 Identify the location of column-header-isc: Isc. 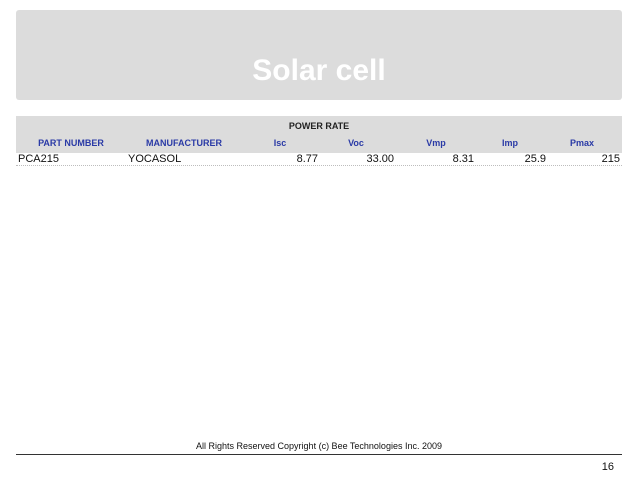
(280, 143).